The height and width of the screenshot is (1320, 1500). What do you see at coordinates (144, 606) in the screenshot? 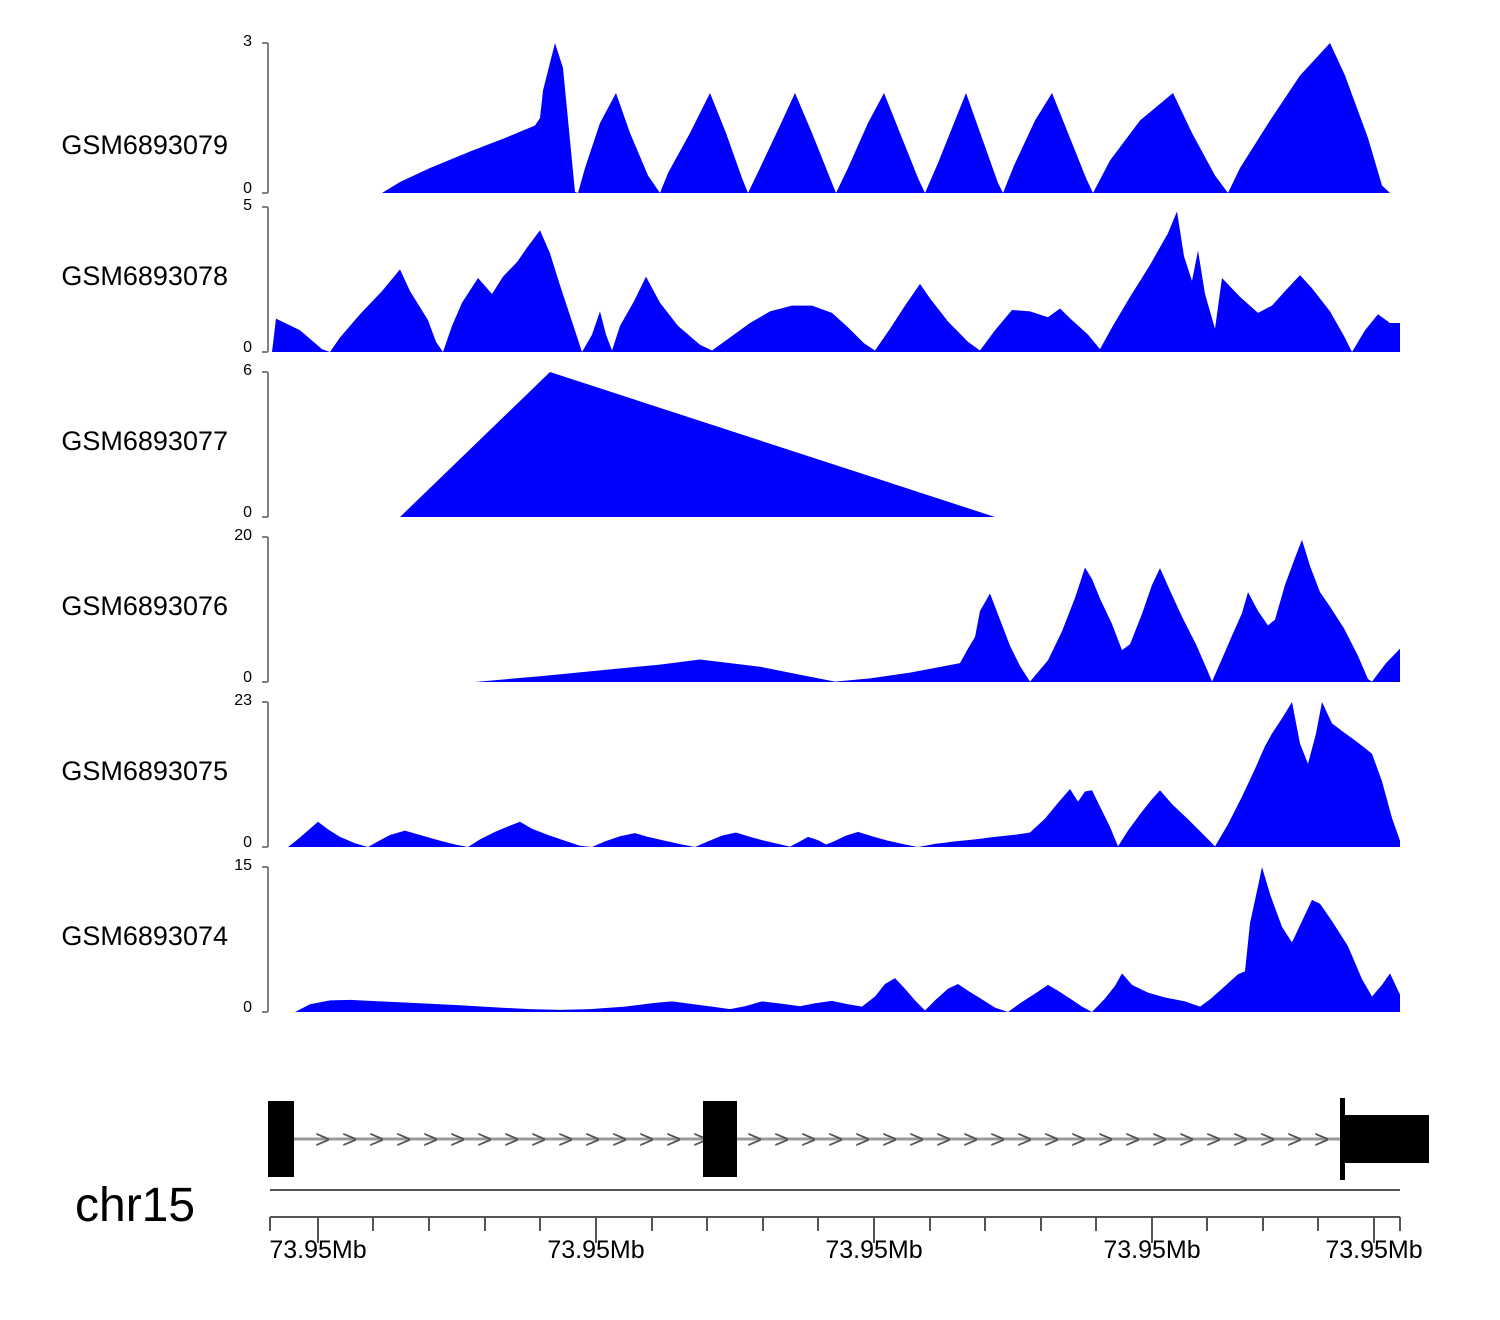
I see `track-label-4: GSM6893076` at bounding box center [144, 606].